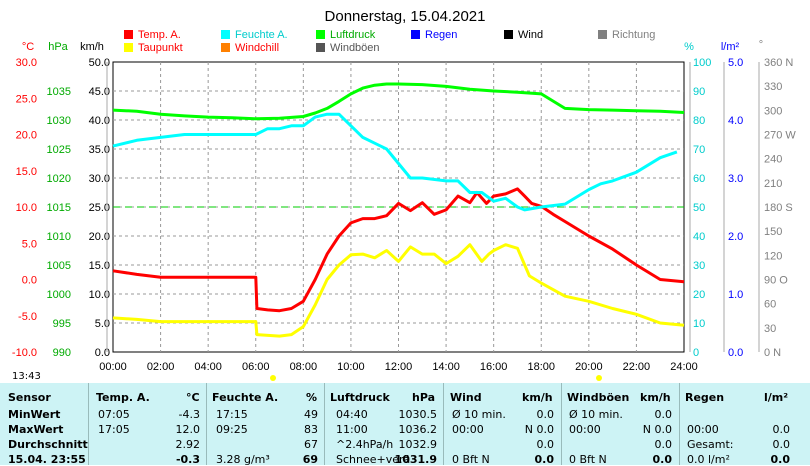 This screenshot has height=466, width=810. What do you see at coordinates (311, 429) in the screenshot?
I see `cell-f_val: 83` at bounding box center [311, 429].